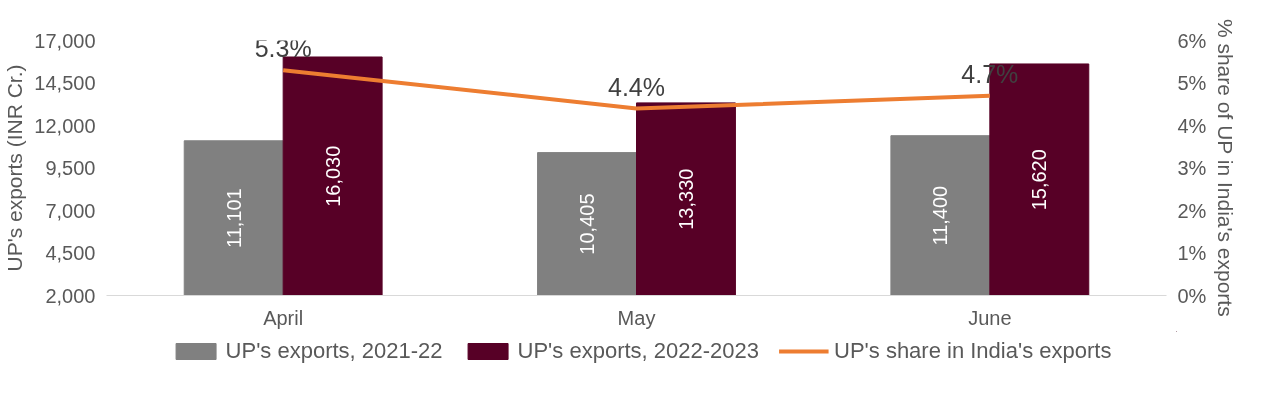 This screenshot has width=1278, height=414. Describe the element at coordinates (685, 199) in the screenshot. I see `data-label: 13,330` at that location.